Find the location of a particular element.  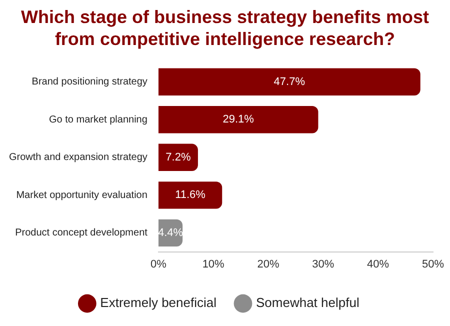

x-tick-label: 0% is located at coordinates (158, 264).